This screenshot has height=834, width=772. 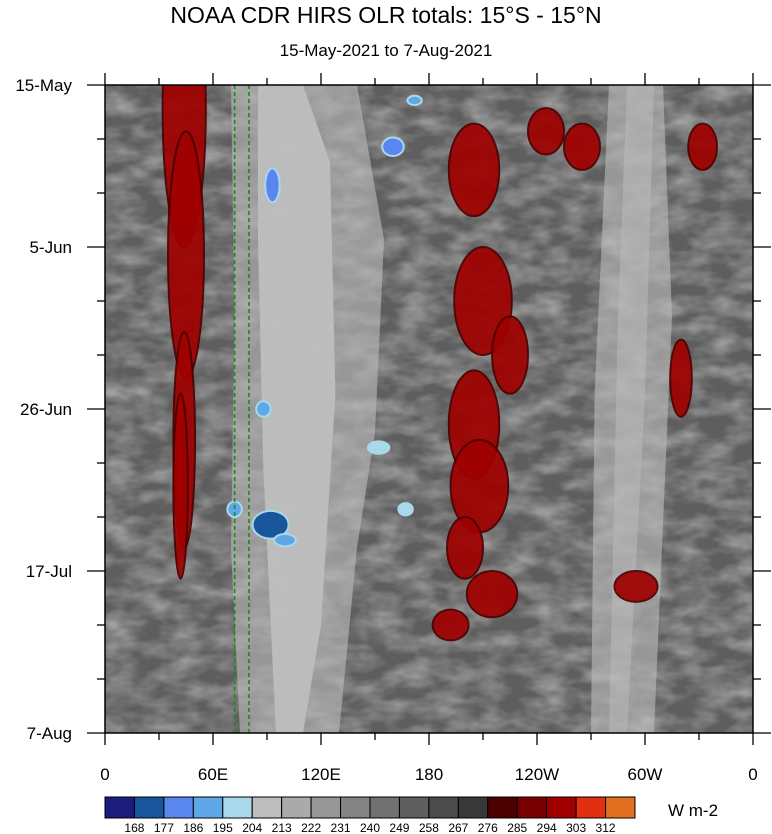 I want to click on y-tick-label: 15-May, so click(x=43, y=85).